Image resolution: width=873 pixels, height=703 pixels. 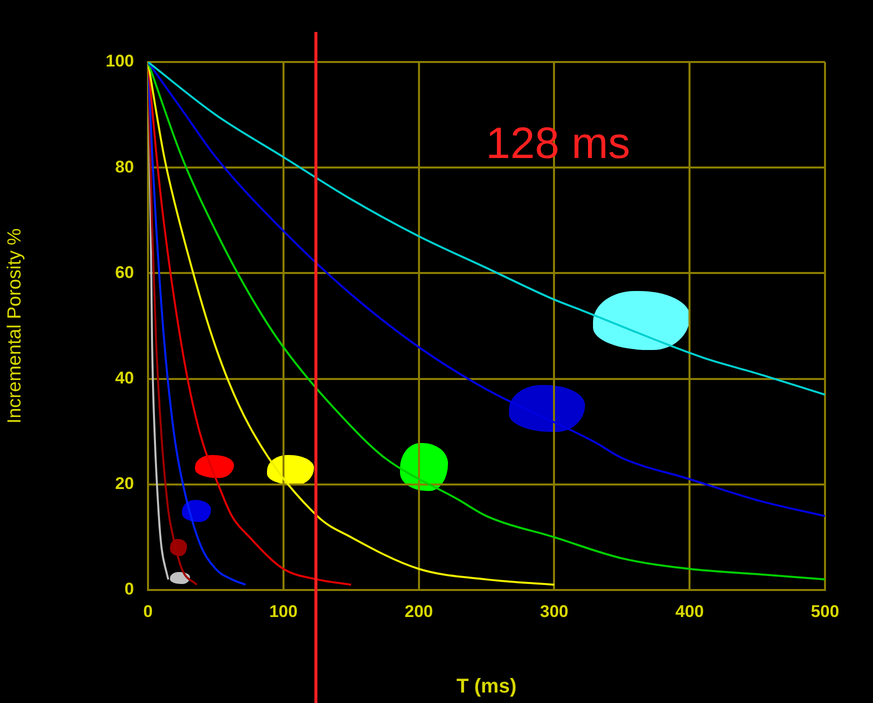 What do you see at coordinates (124, 272) in the screenshot?
I see `y-tick-label: 60` at bounding box center [124, 272].